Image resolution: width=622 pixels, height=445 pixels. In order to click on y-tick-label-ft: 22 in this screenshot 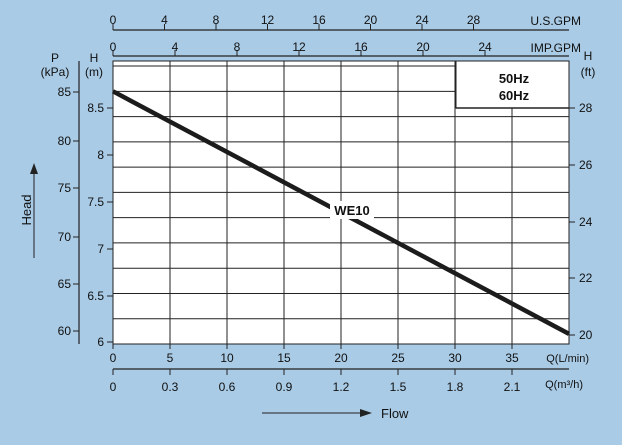, I will do `click(586, 278)`.